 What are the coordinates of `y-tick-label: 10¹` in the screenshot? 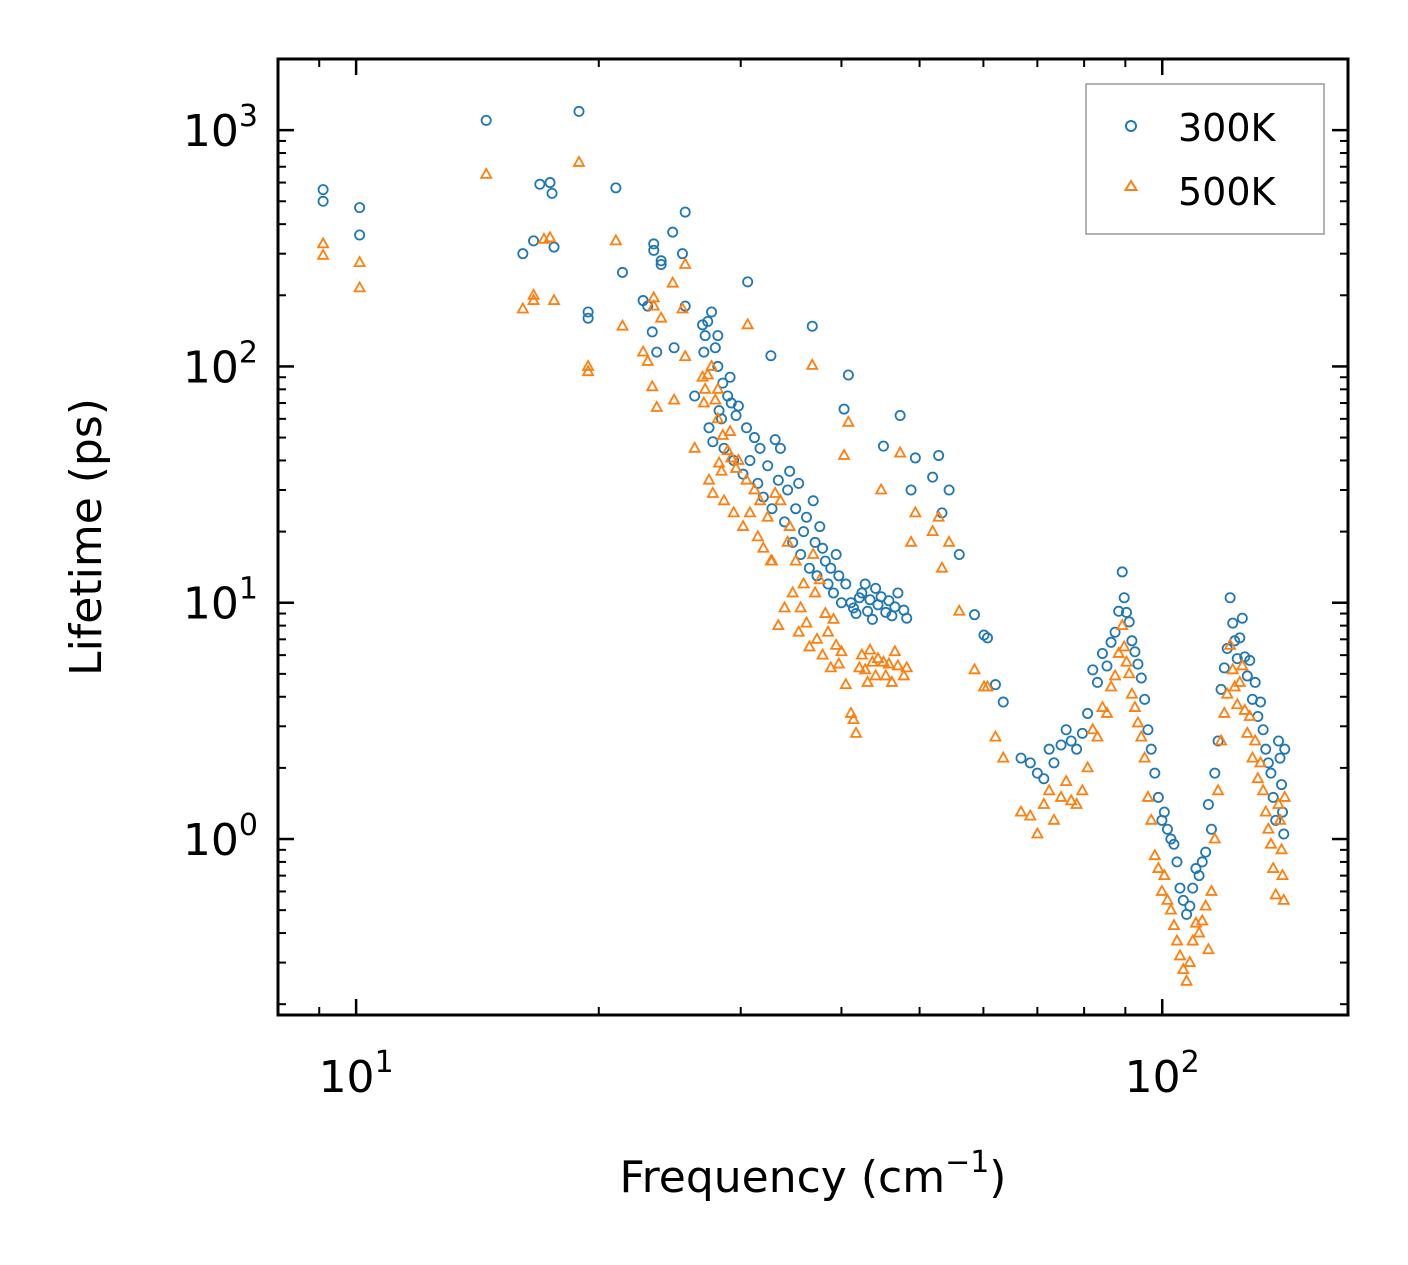 It's located at (220, 601).